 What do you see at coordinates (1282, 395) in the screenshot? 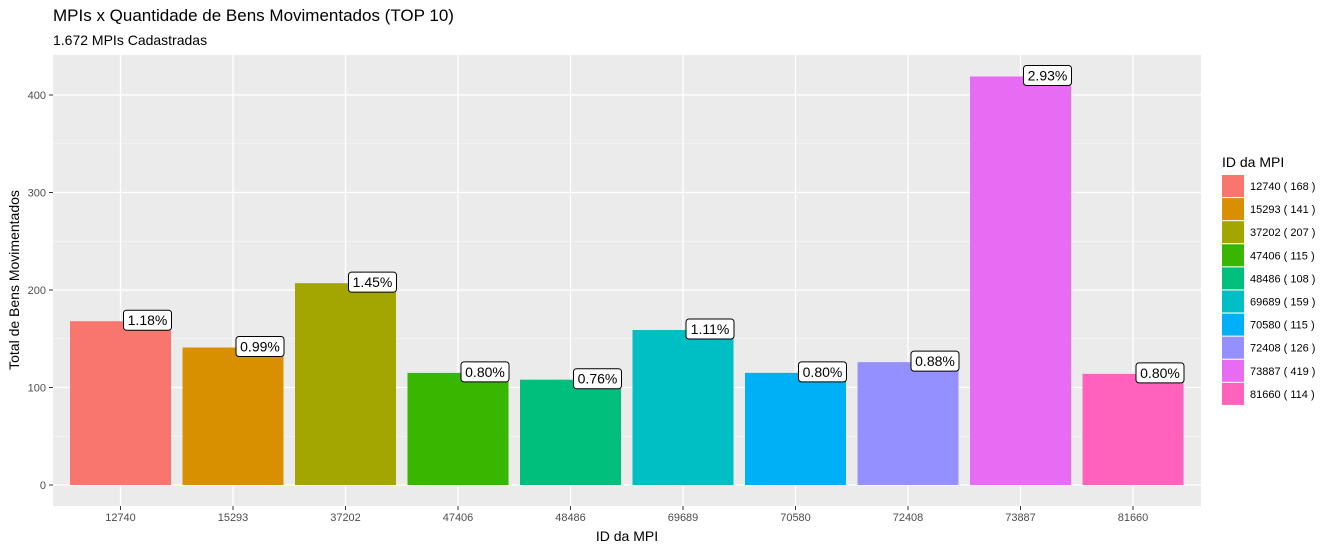
I see `legend-label: 81660 ( 114 )` at bounding box center [1282, 395].